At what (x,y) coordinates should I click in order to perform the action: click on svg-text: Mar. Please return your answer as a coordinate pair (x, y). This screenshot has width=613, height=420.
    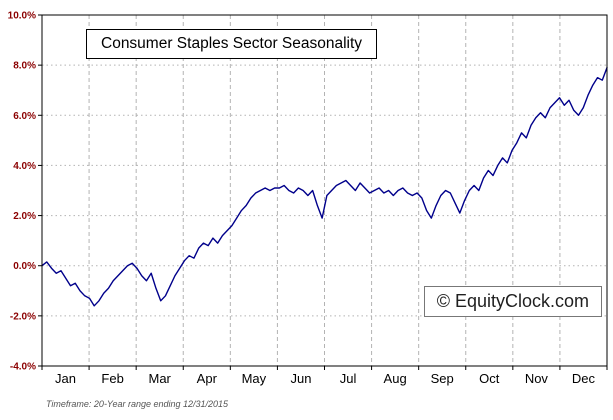
    Looking at the image, I should click on (160, 378).